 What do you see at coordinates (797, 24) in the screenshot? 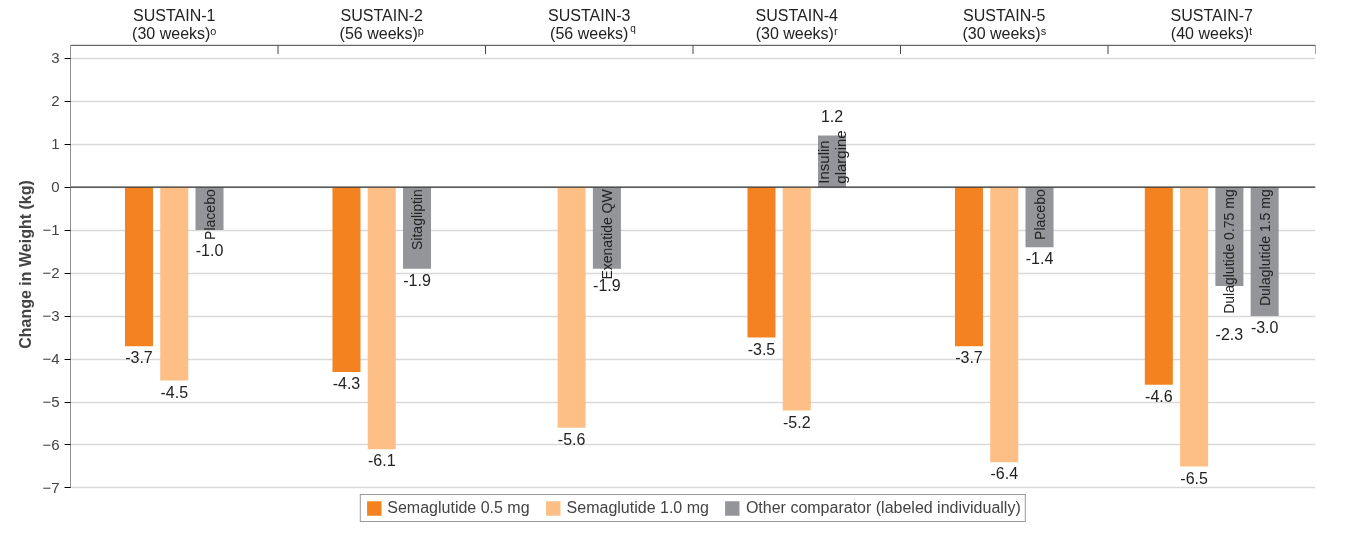
I see `x-tick-label: SUSTAIN-4 (30 weeks)ʳ` at bounding box center [797, 24].